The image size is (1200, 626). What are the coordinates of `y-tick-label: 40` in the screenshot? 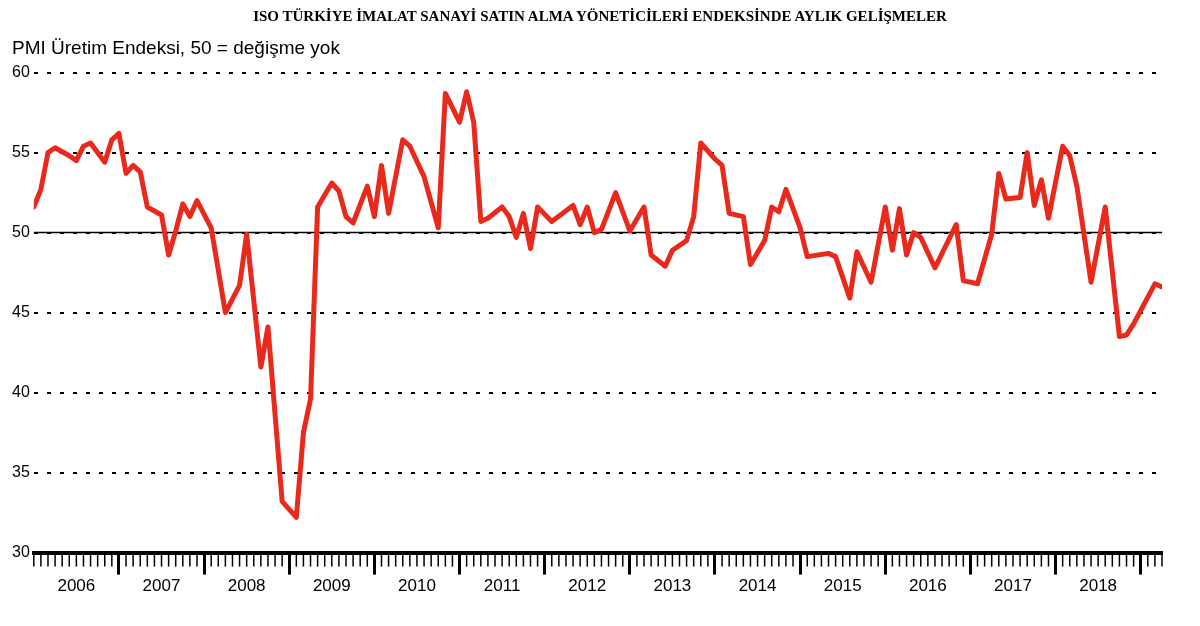 It's located at (21, 392).